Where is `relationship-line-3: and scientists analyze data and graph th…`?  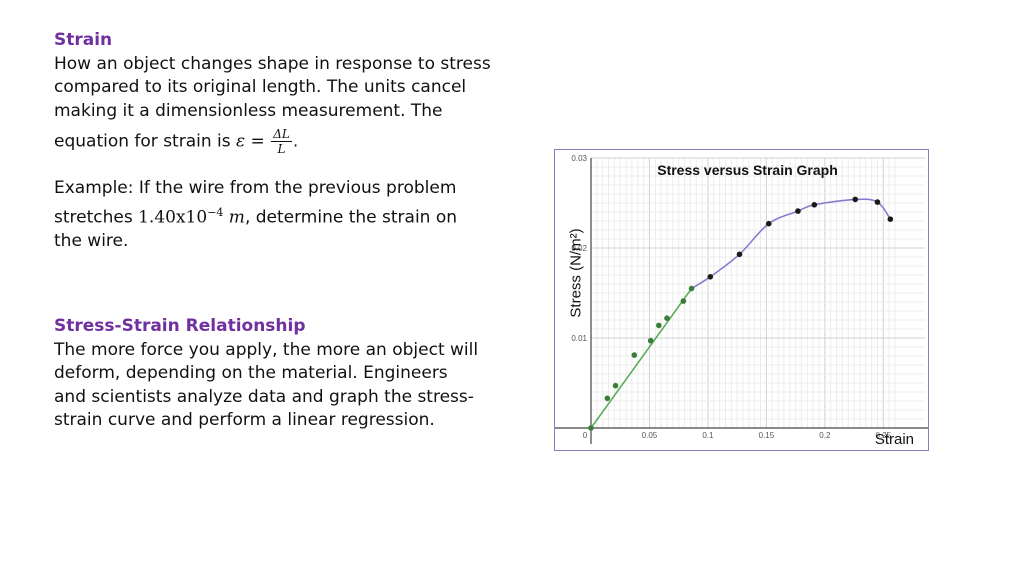
relationship-line-3: and scientists analyze data and graph th… is located at coordinates (264, 396).